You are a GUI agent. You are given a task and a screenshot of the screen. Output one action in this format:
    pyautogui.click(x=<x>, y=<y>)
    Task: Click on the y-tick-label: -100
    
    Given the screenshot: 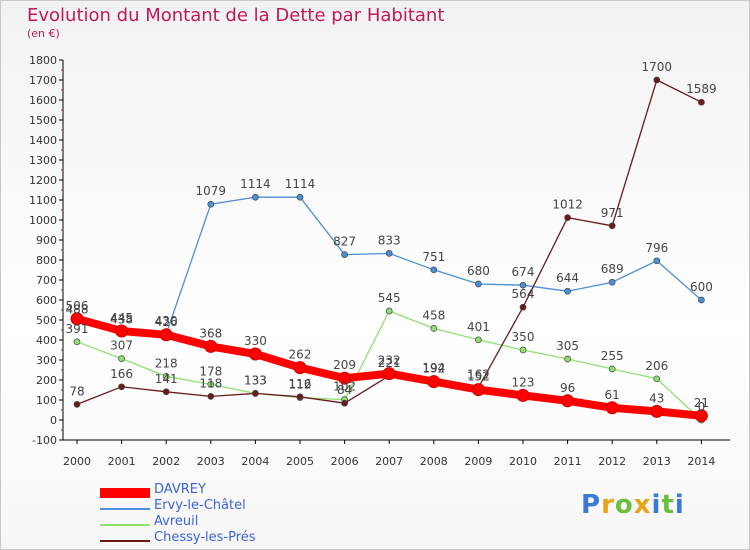 What is the action you would take?
    pyautogui.click(x=44, y=440)
    